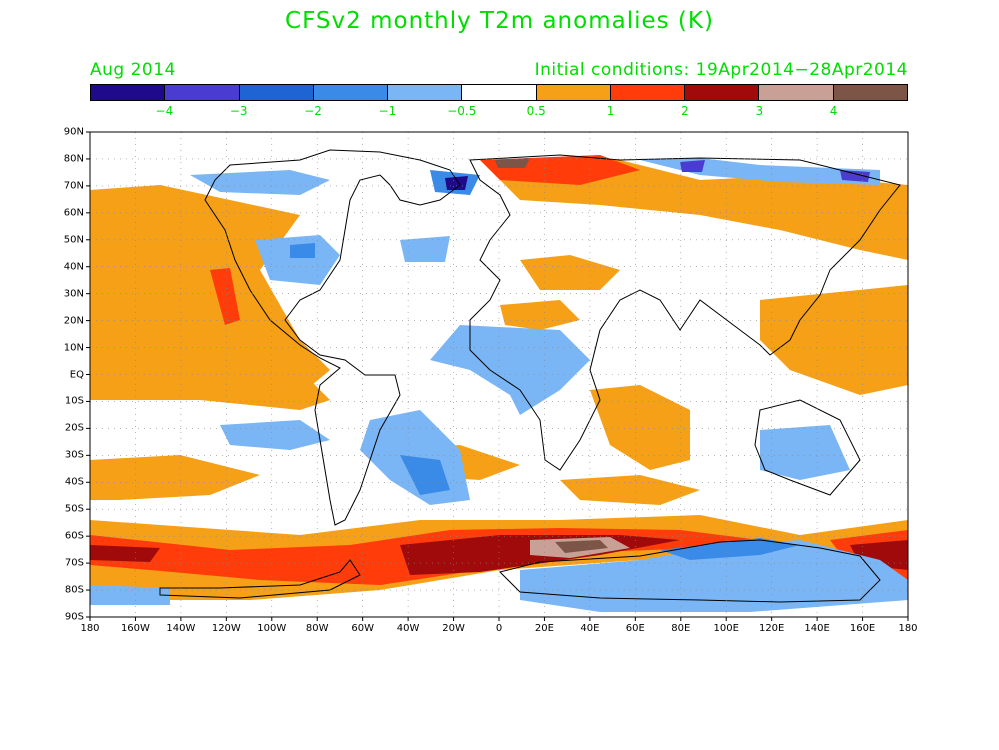  I want to click on lat-label: 70N, so click(73, 186).